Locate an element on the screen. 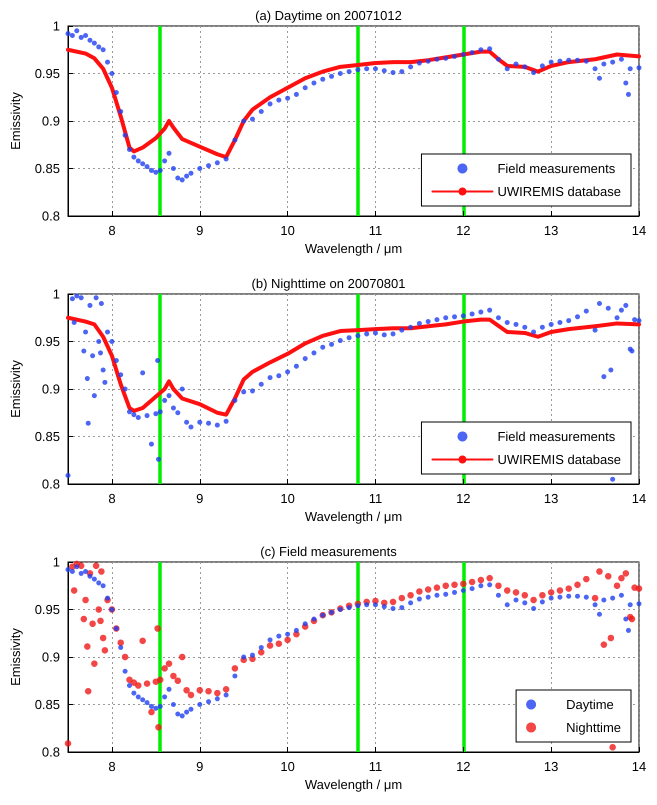 This screenshot has width=657, height=805. chart-title: (c) Field measurements is located at coordinates (329, 551).